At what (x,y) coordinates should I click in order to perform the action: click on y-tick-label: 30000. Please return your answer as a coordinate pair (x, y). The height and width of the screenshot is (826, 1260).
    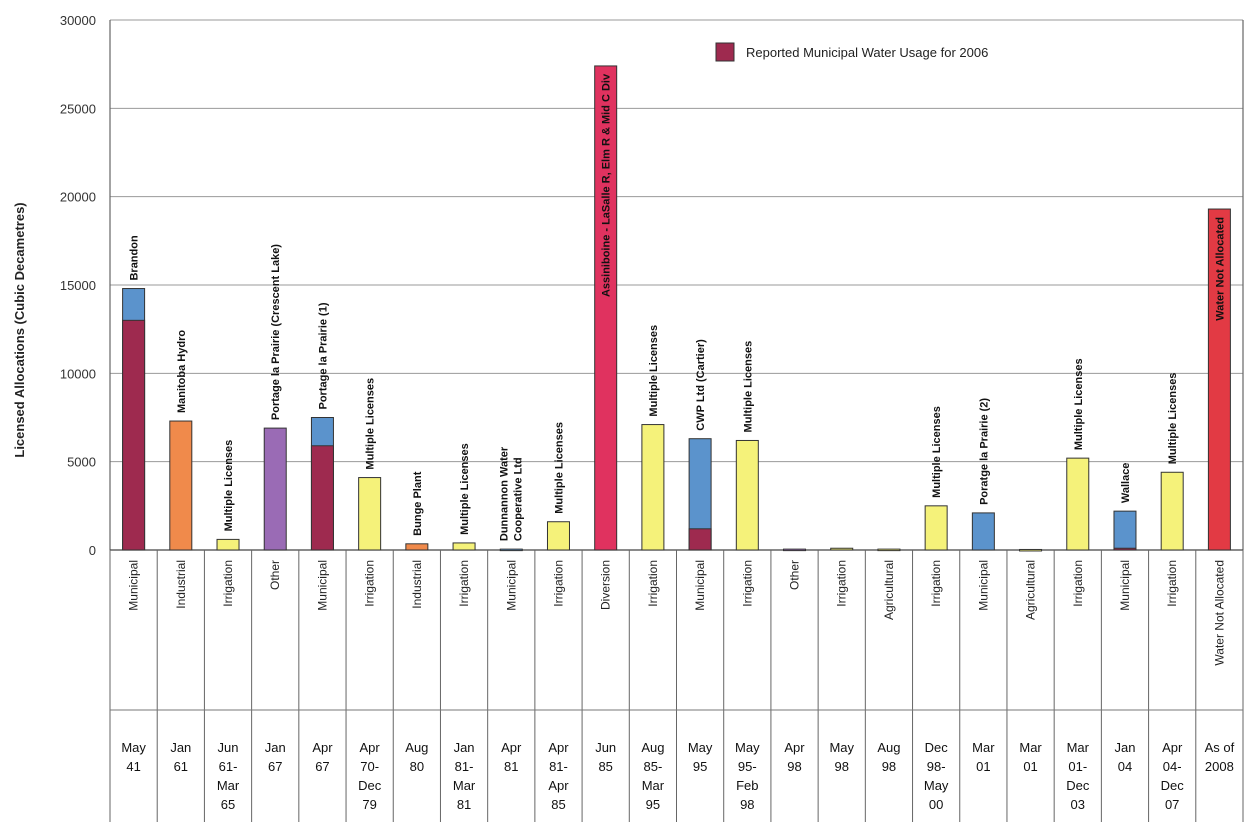
    Looking at the image, I should click on (78, 20).